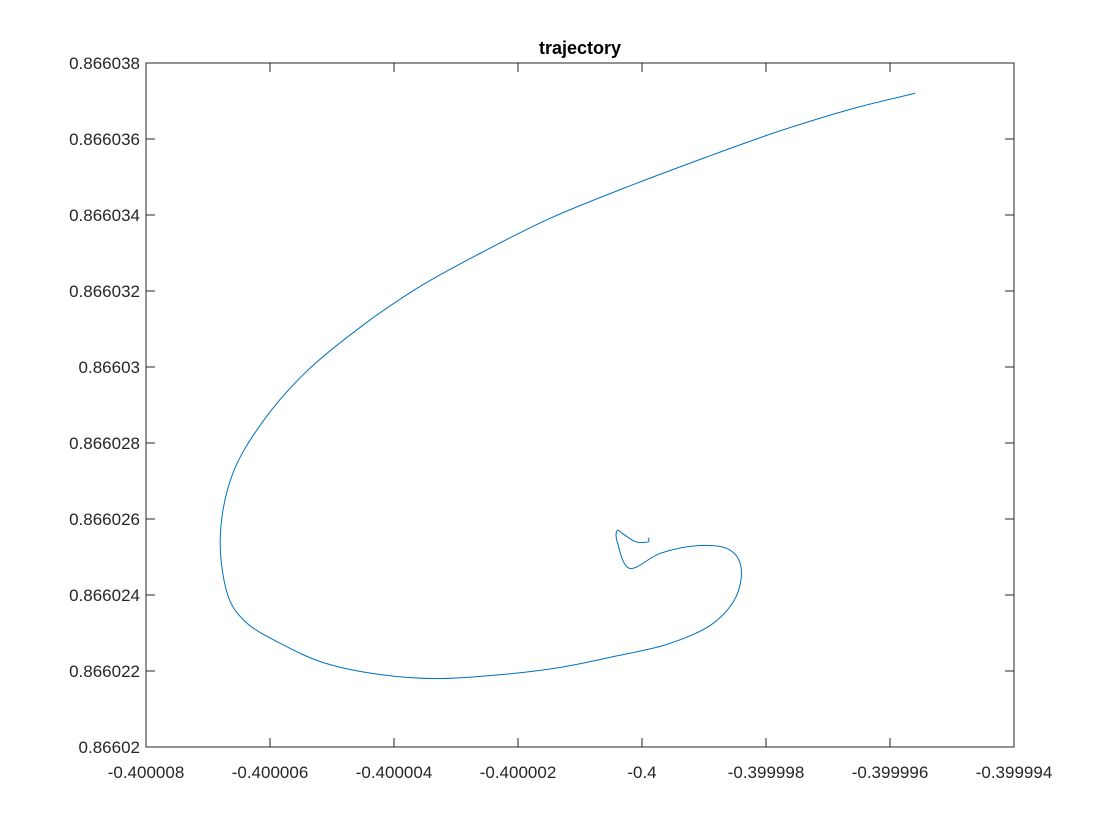 This screenshot has width=1120, height=840. Describe the element at coordinates (104, 443) in the screenshot. I see `y-tick-label: 0.866028` at that location.